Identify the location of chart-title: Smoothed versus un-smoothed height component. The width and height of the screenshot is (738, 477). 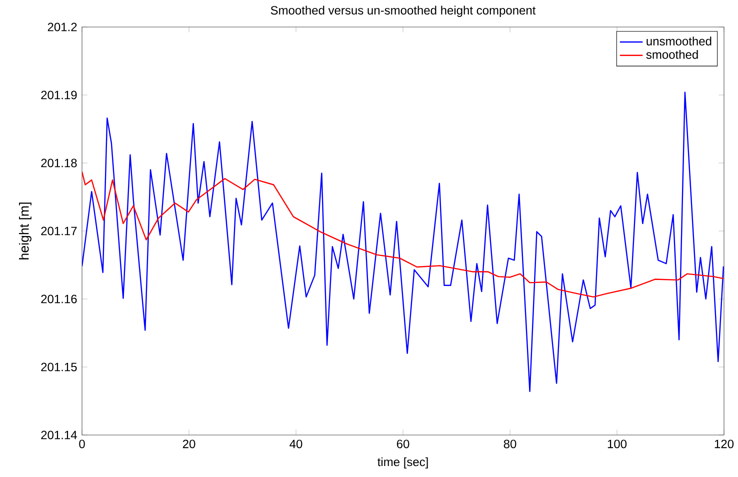
(403, 11).